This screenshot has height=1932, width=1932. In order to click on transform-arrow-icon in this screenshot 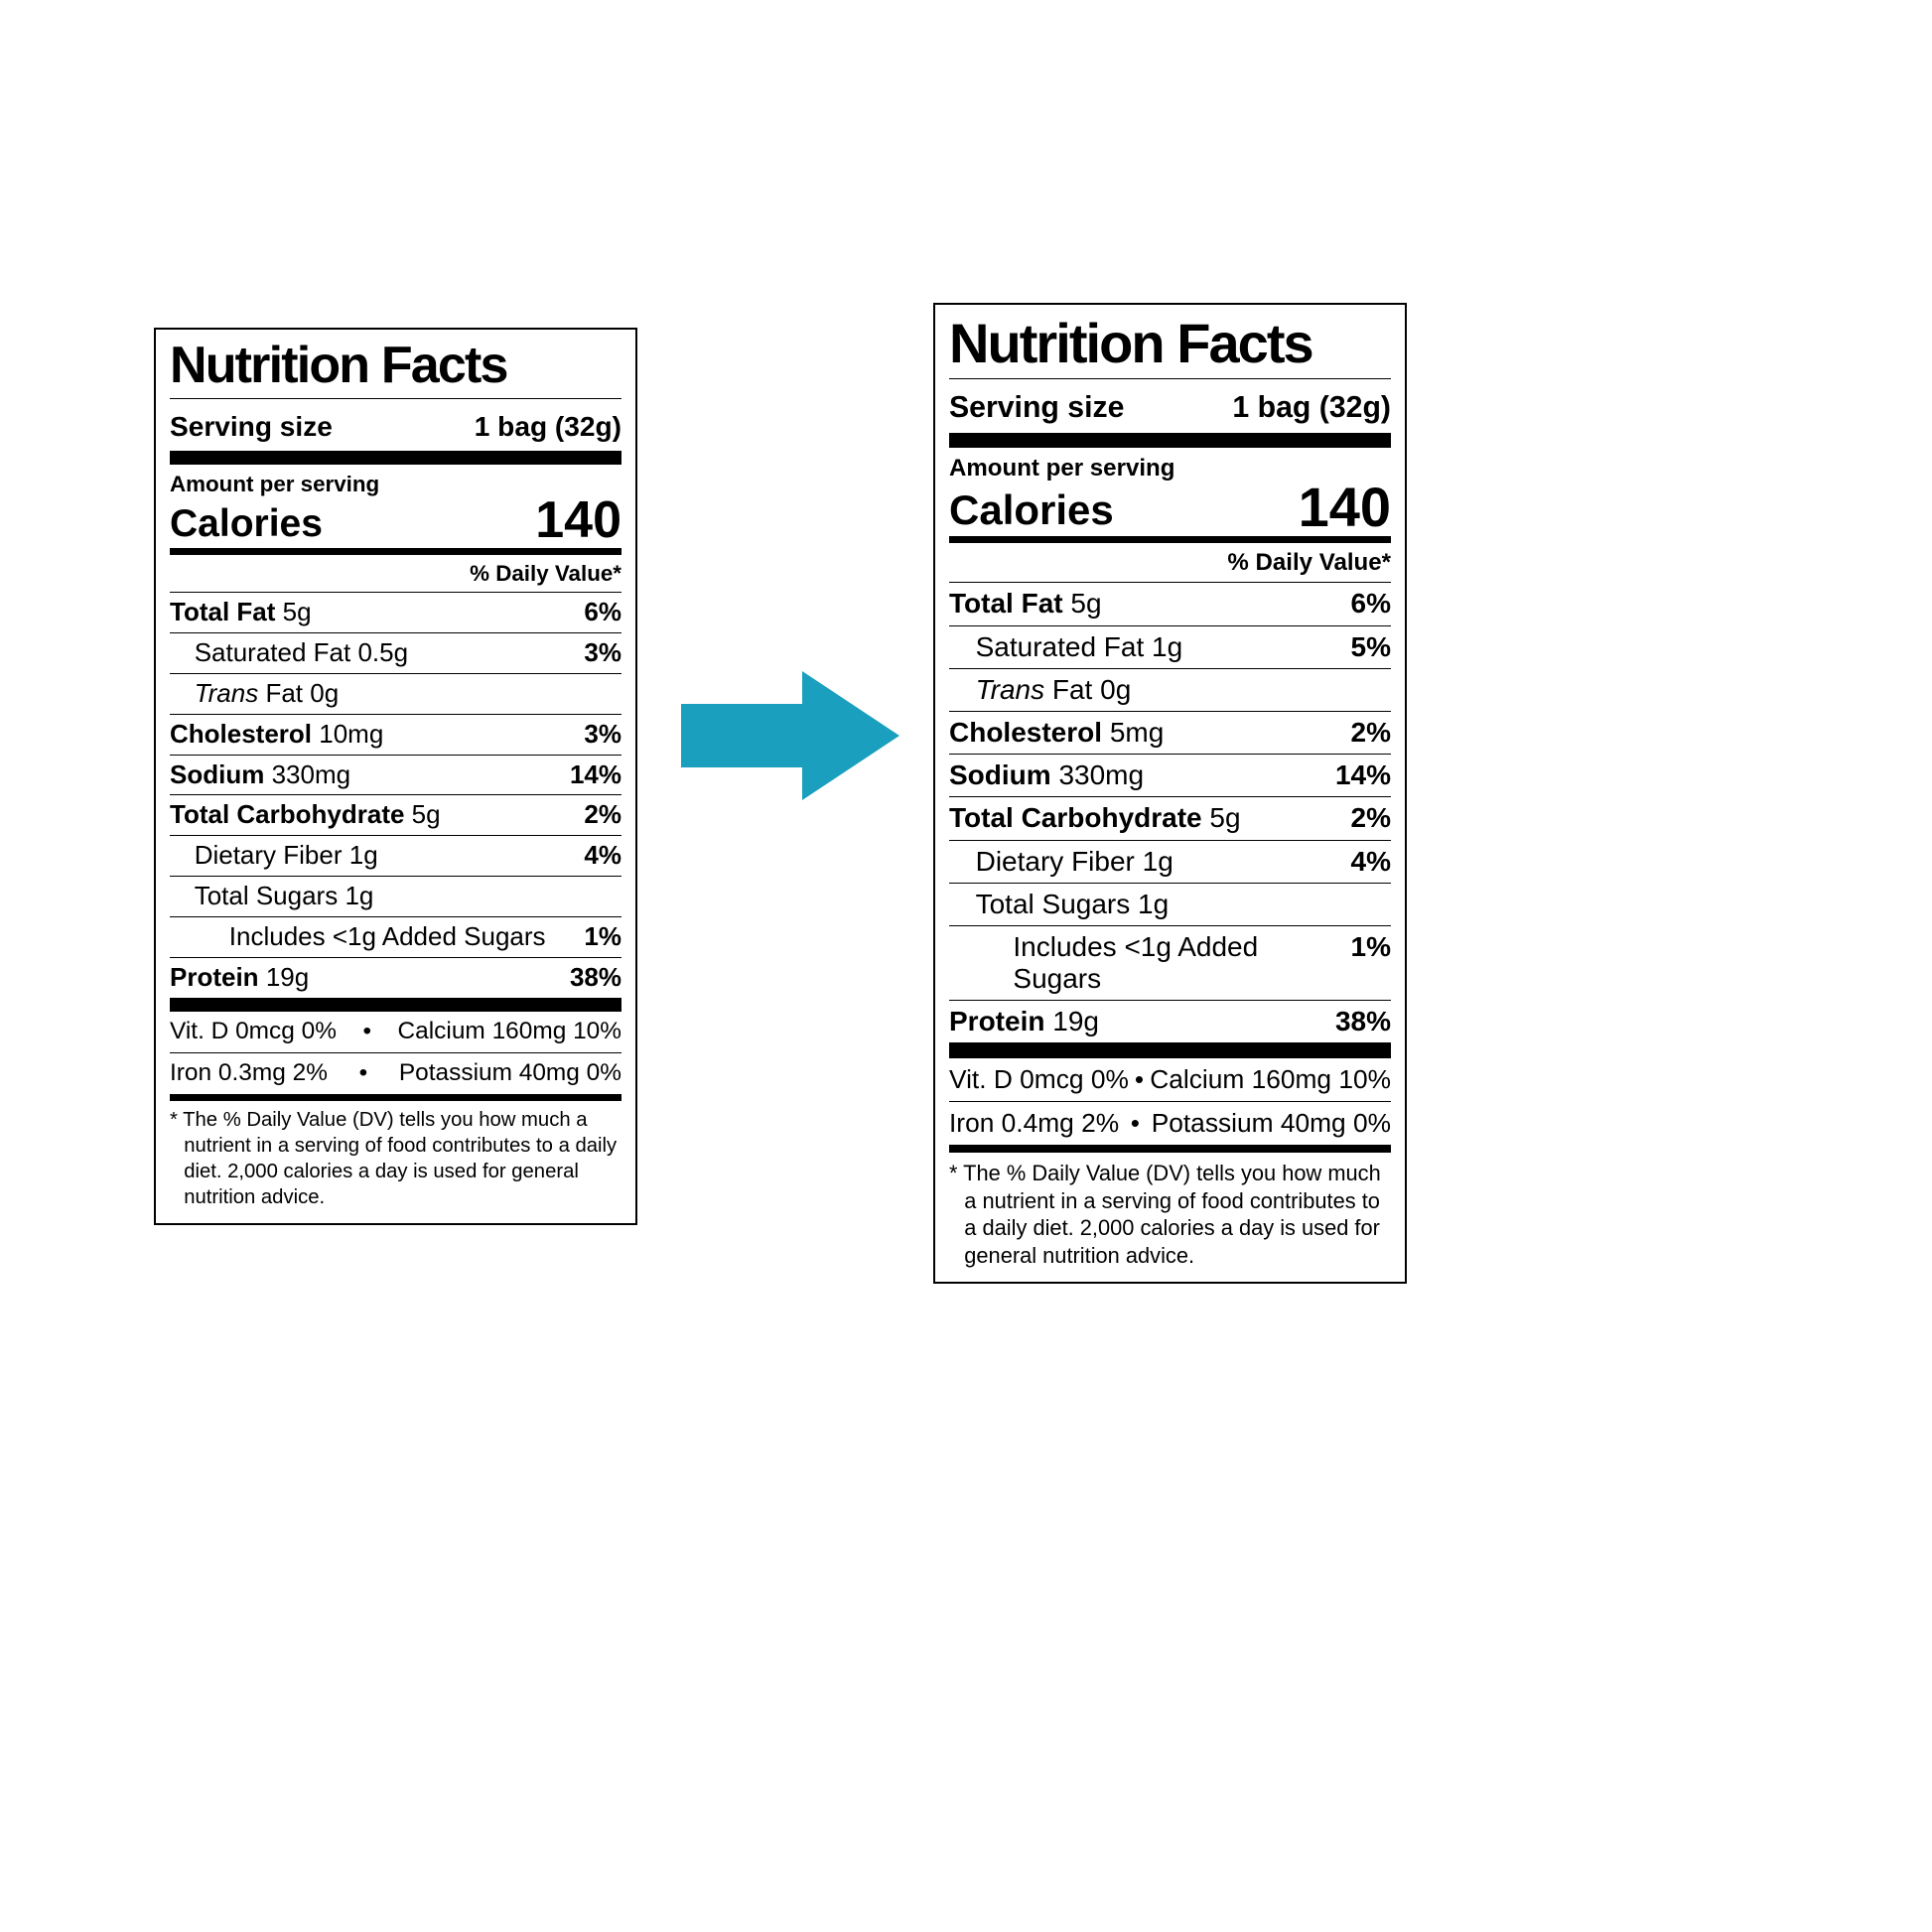, I will do `click(790, 735)`.